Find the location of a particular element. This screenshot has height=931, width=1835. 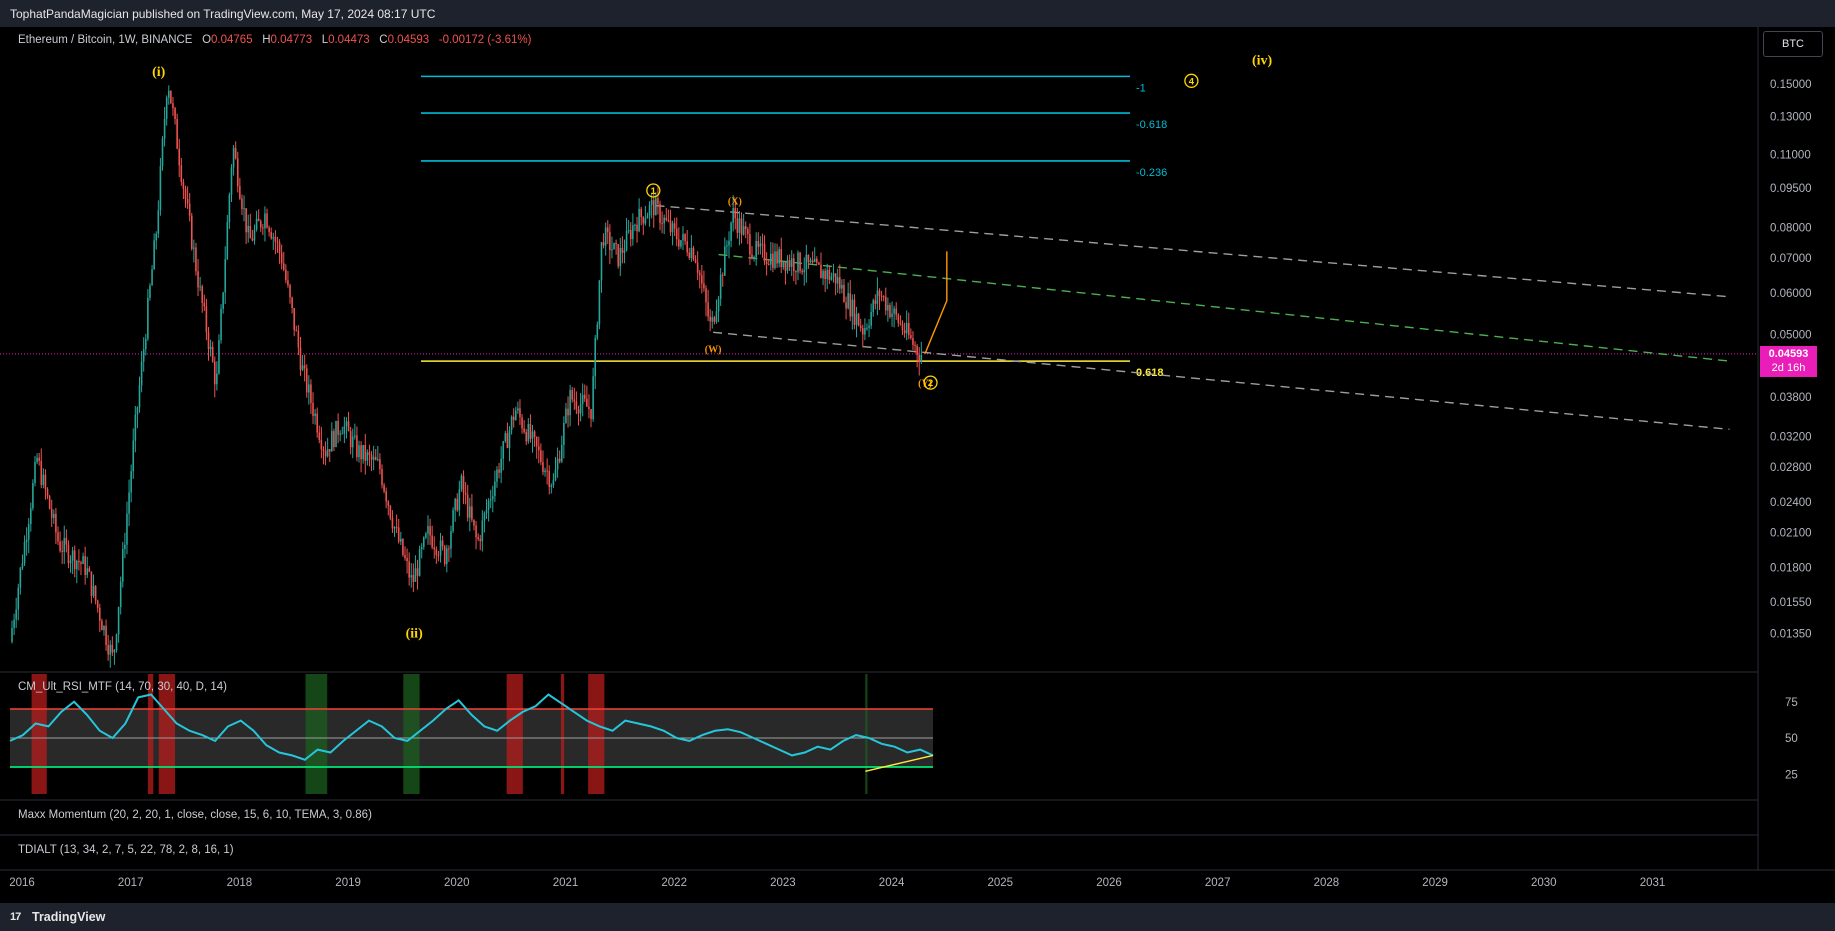

rsi-indicator-title: CM_Ult_RSI_MTF (14, 70, 30, 40, D, 14) is located at coordinates (122, 687).